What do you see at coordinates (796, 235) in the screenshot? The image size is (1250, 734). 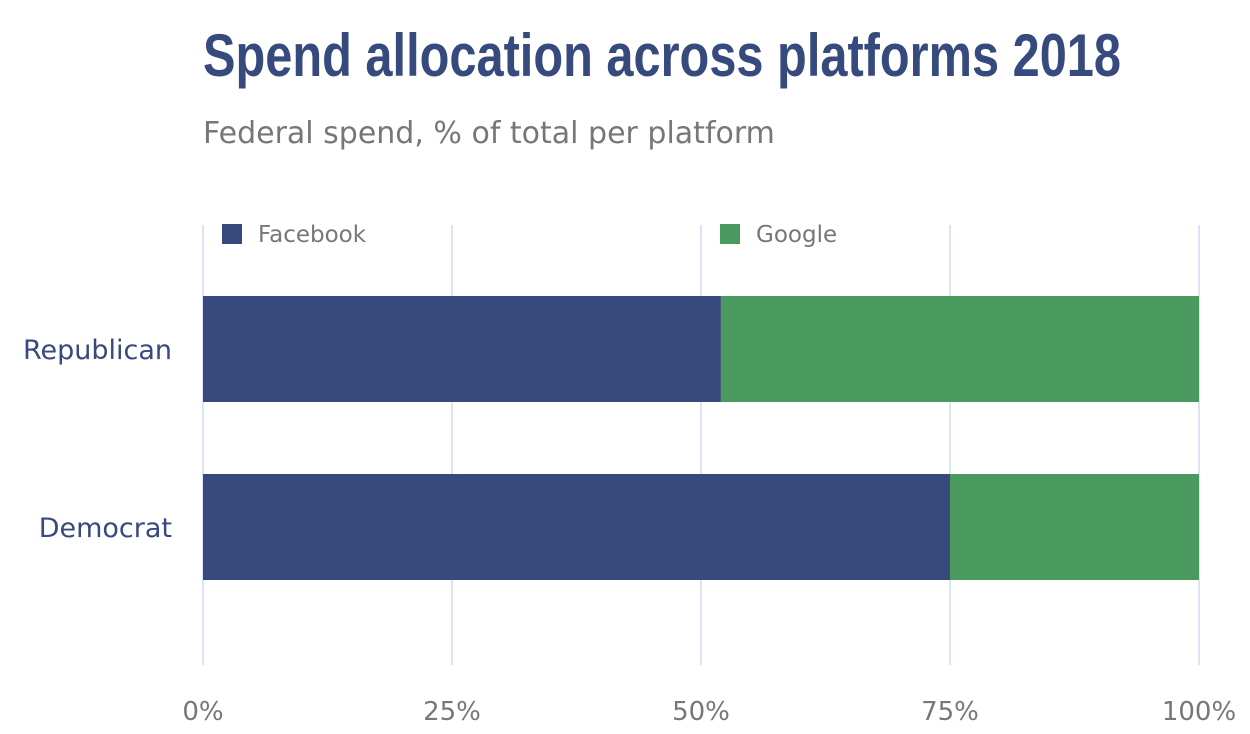 I see `legend-label-google: Google` at bounding box center [796, 235].